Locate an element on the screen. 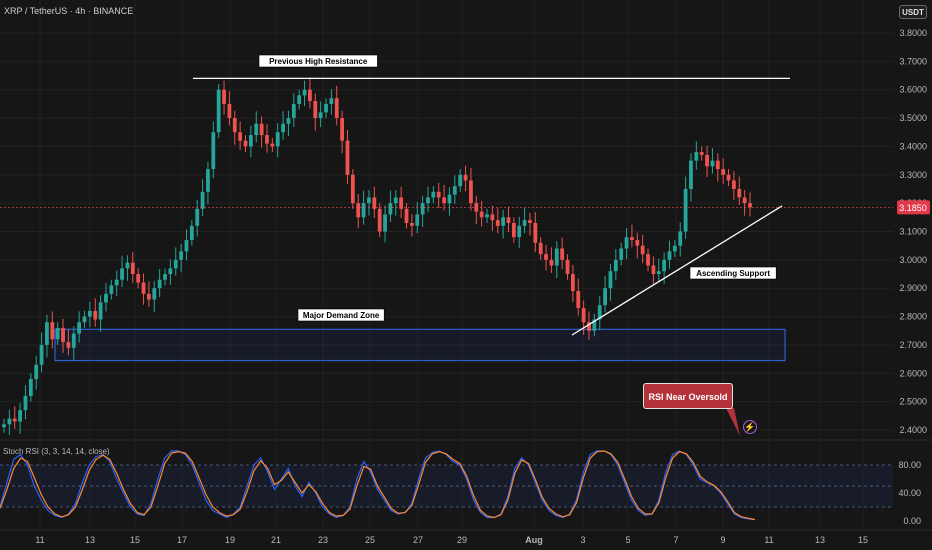 This screenshot has width=932, height=550. currency-button: USDT is located at coordinates (913, 12).